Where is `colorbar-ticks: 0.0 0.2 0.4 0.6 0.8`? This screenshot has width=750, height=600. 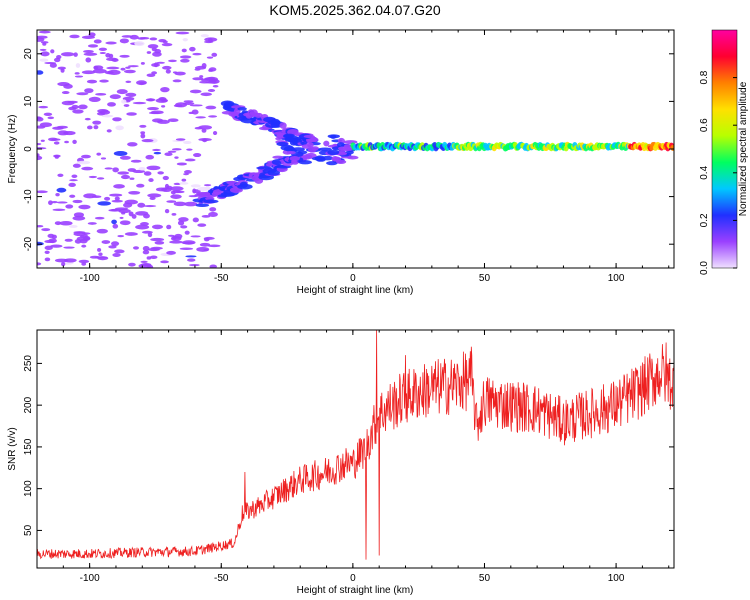
colorbar-ticks: 0.0 0.2 0.4 0.6 0.8 is located at coordinates (718, 172).